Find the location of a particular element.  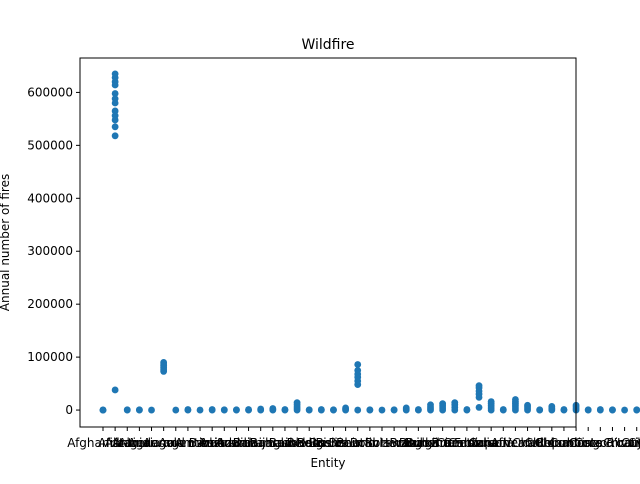

x-tick-label: Cameroon is located at coordinates (479, 443).